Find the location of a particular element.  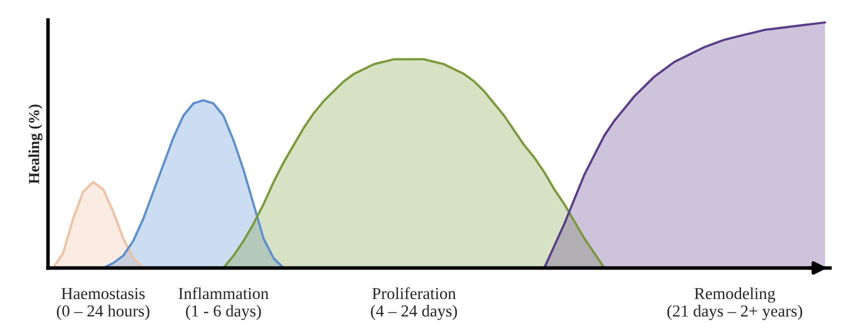

x-tick-label: Inflammation (1 - 6 days) is located at coordinates (223, 303).